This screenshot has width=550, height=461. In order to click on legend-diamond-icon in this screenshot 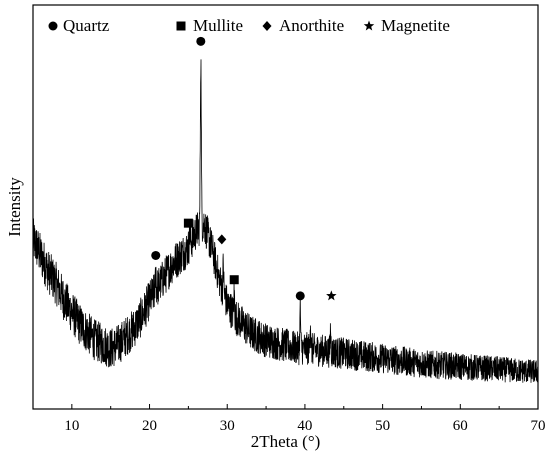, I will do `click(267, 26)`.